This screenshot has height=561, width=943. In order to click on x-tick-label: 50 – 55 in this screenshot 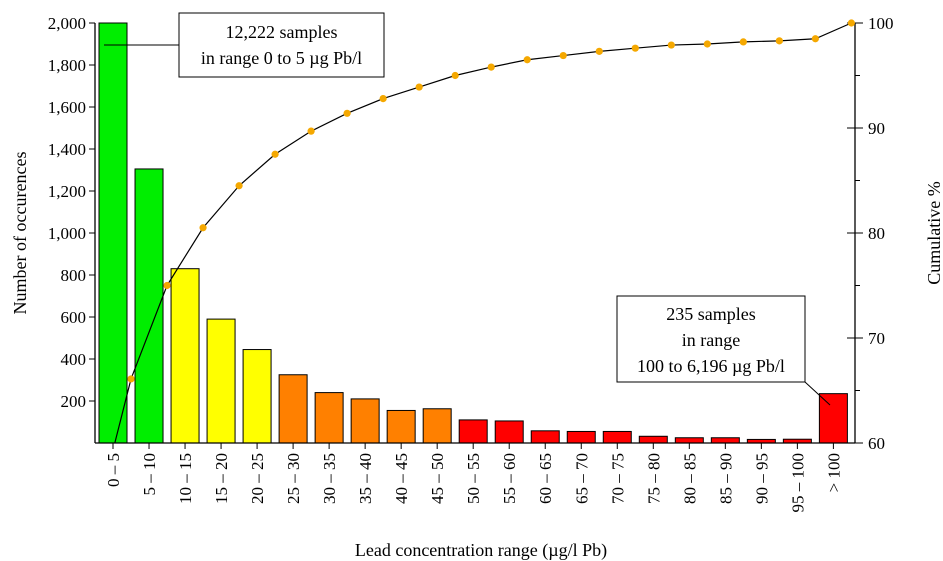, I will do `click(473, 478)`.